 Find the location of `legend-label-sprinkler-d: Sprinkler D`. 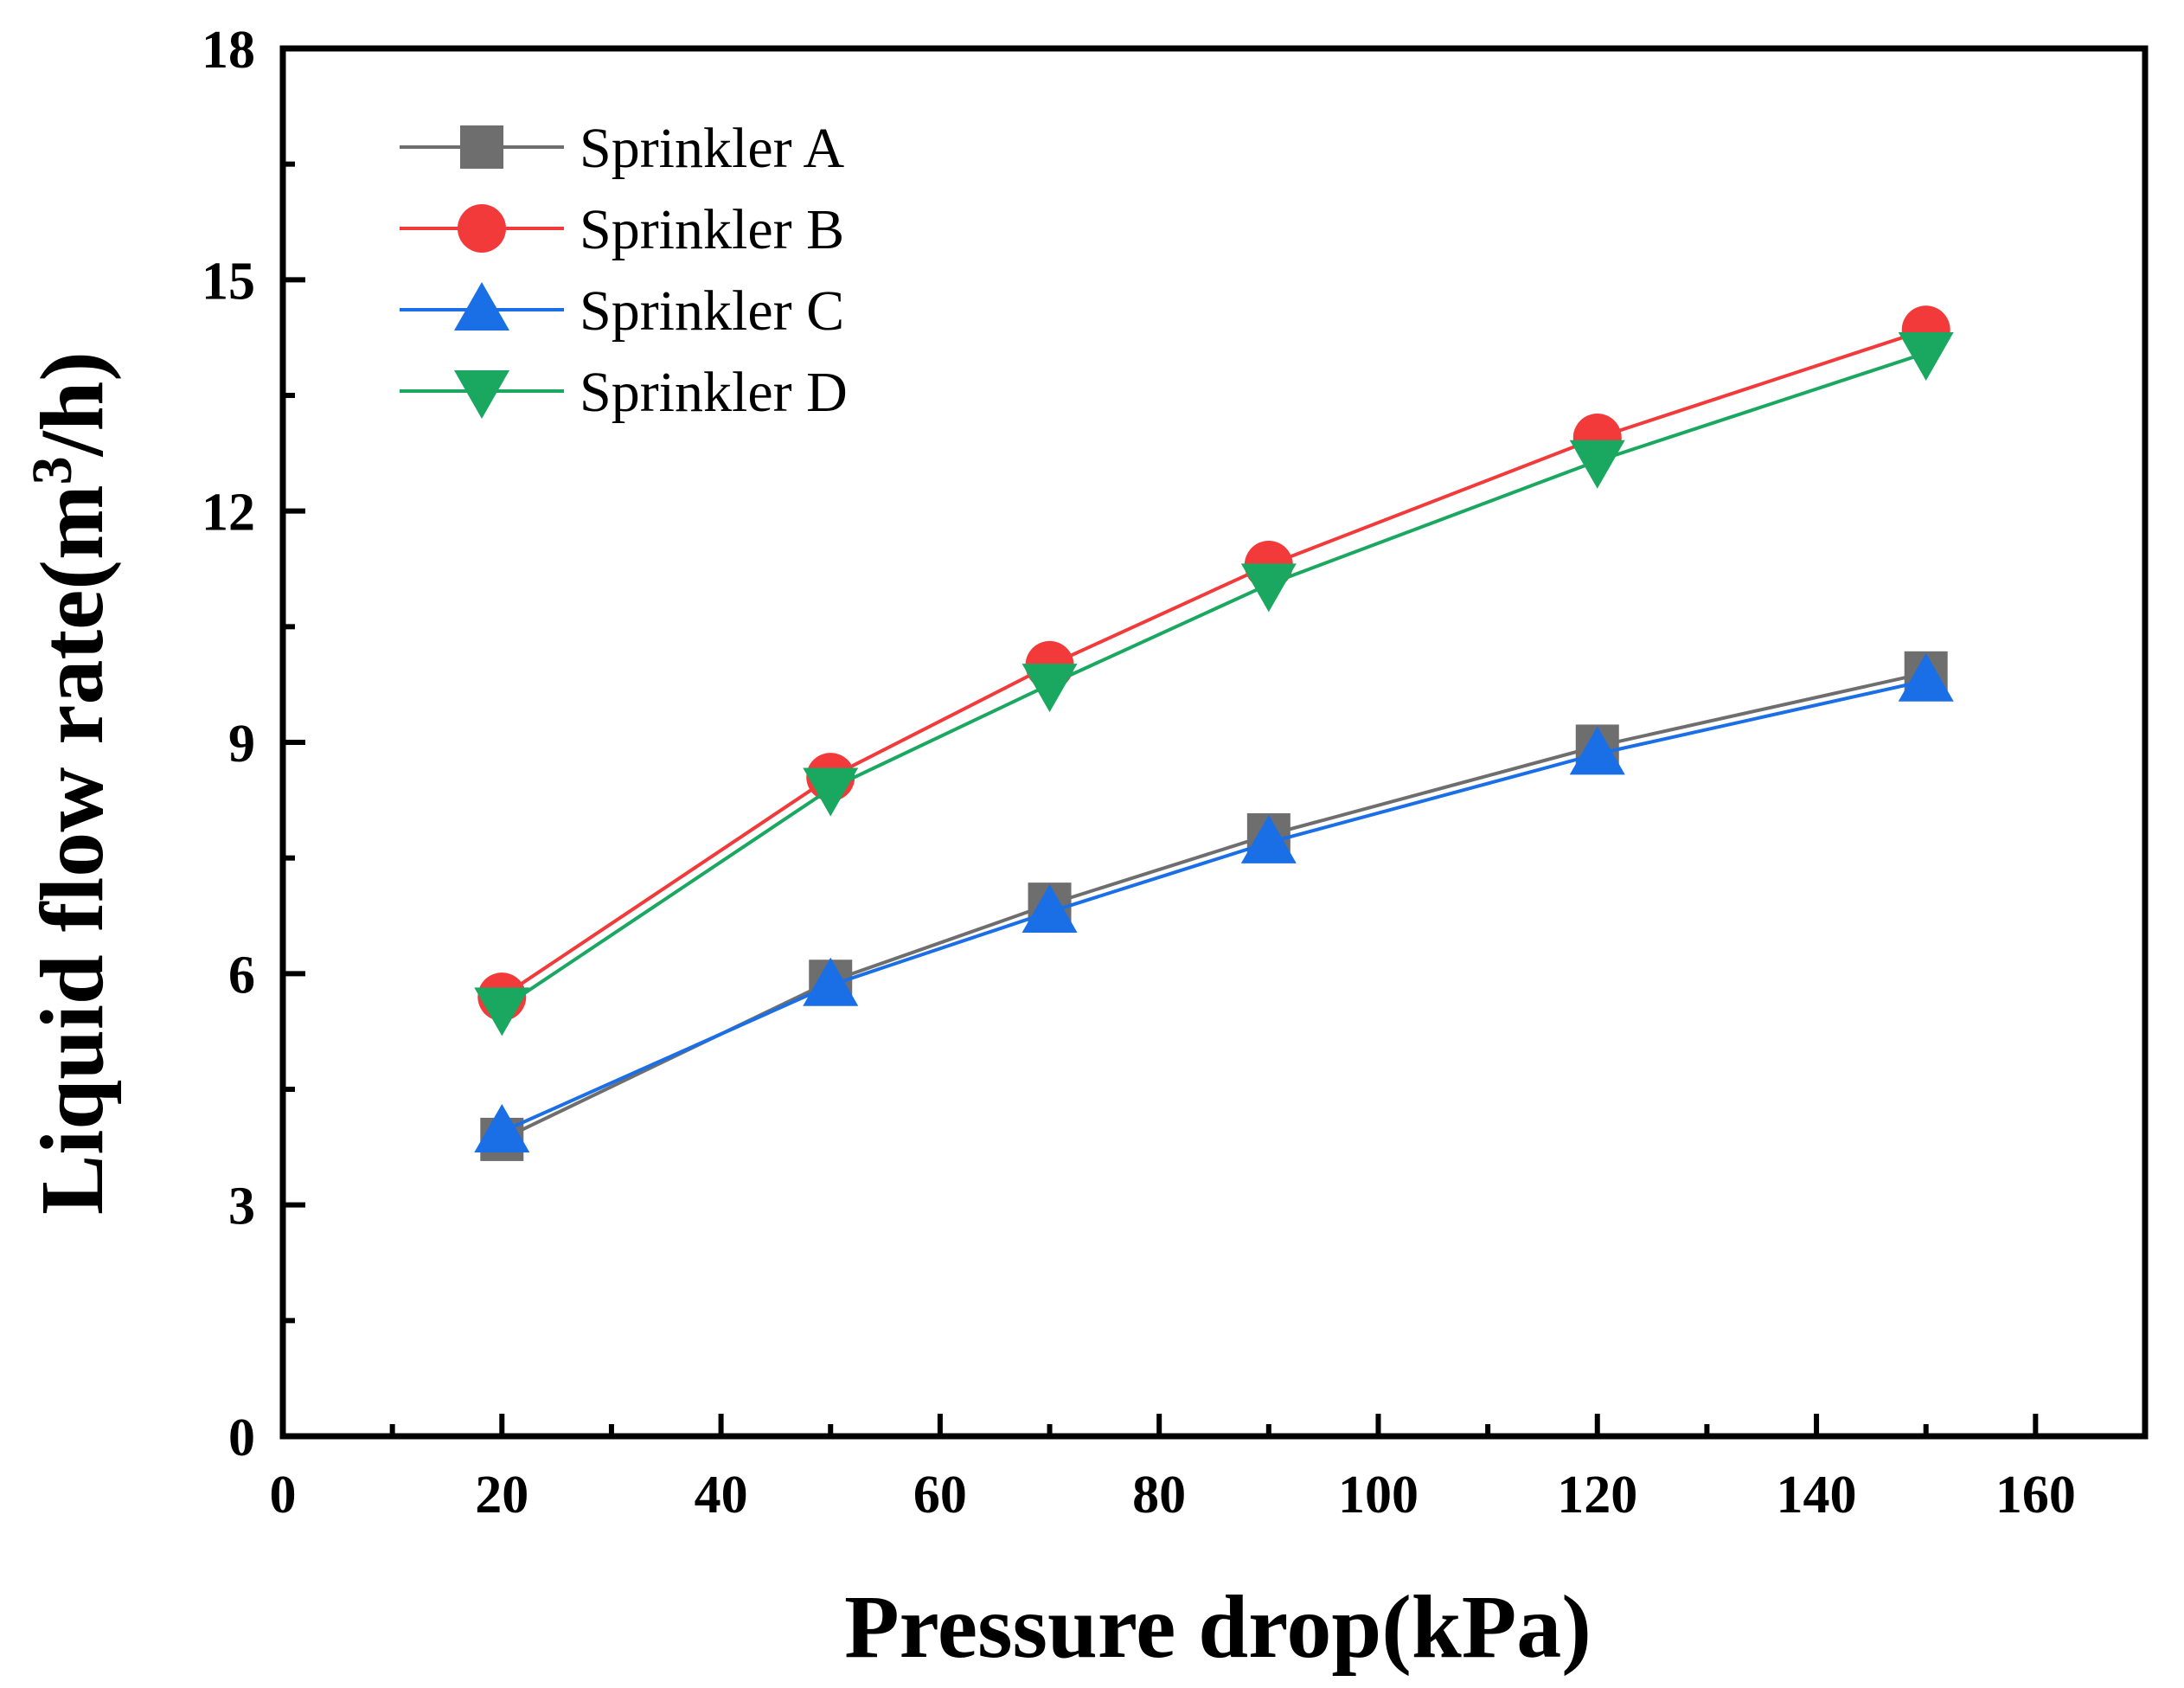

legend-label-sprinkler-d: Sprinkler D is located at coordinates (714, 392).